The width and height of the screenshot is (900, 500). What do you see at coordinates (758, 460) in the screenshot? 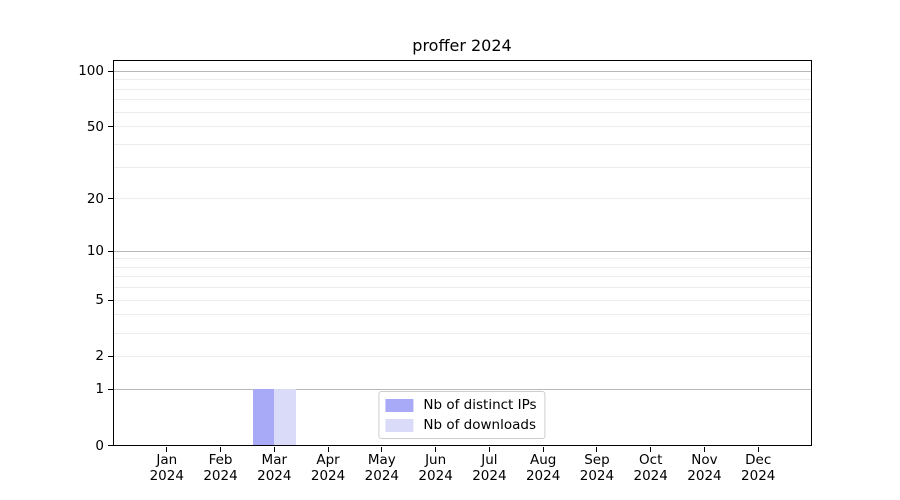
I see `x-tick-month: Dec` at bounding box center [758, 460].